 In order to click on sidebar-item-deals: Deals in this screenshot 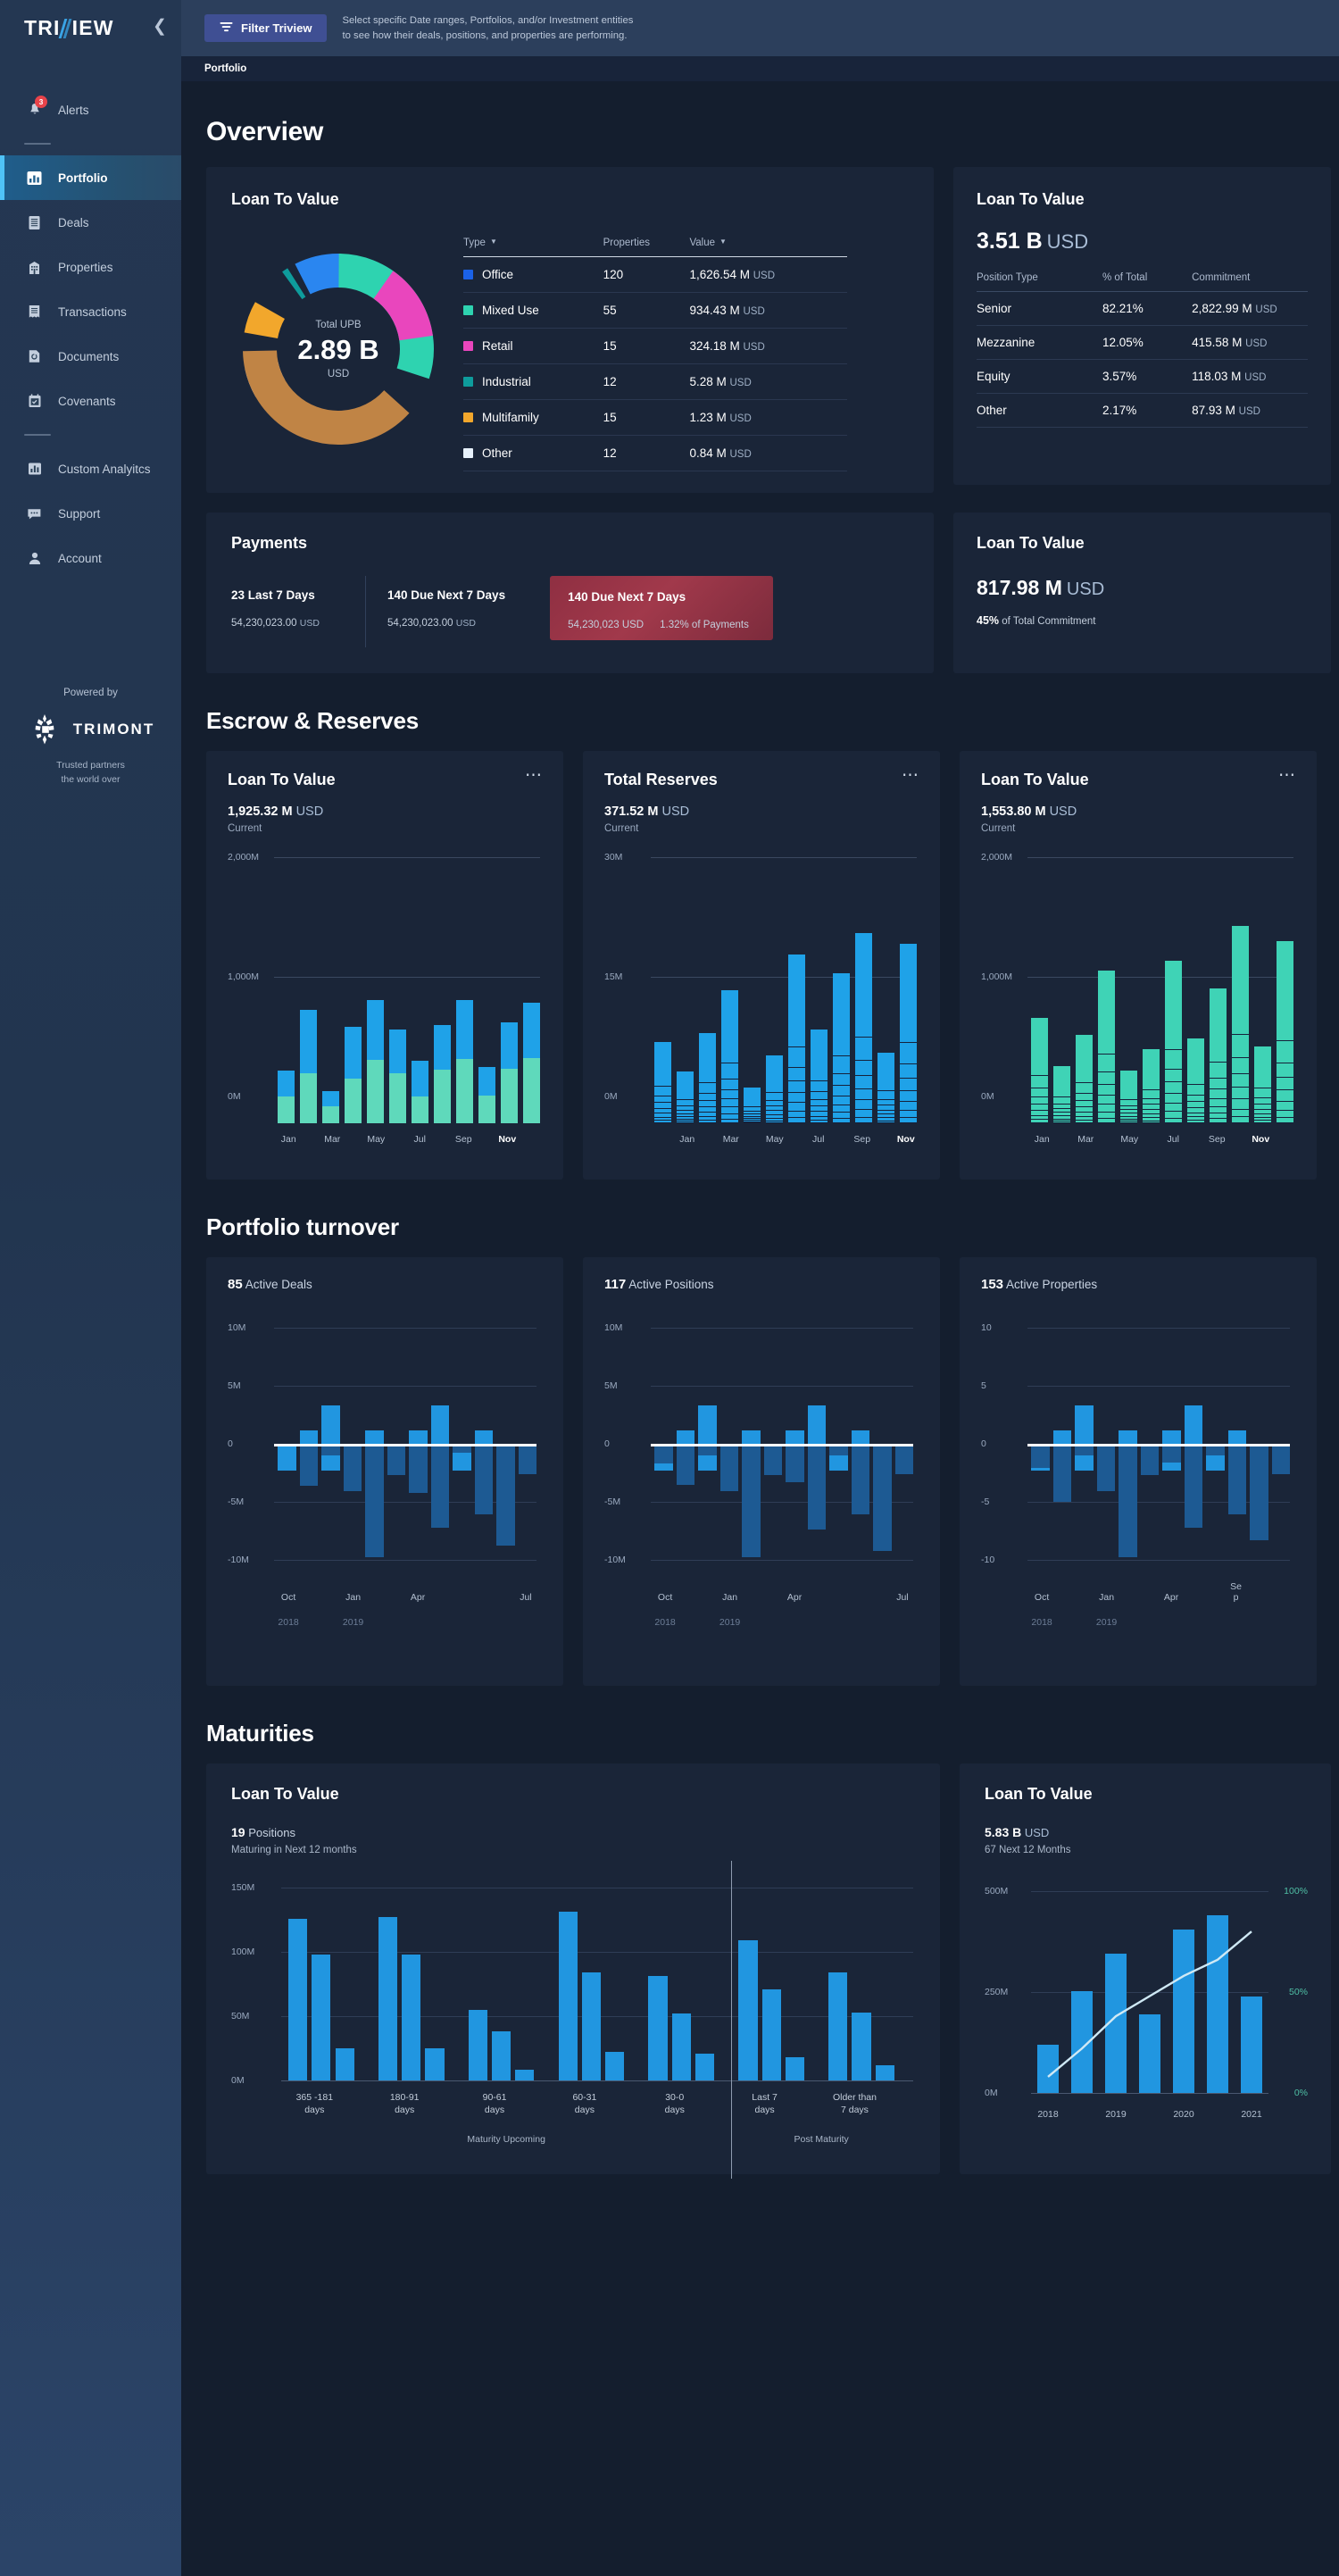, I will do `click(90, 222)`.